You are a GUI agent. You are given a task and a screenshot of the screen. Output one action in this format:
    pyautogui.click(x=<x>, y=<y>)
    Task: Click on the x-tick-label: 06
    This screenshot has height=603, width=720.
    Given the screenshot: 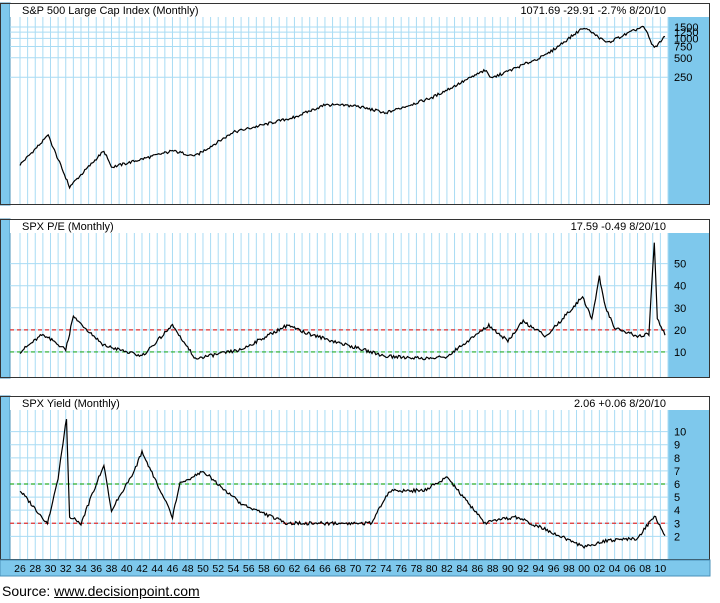 What is the action you would take?
    pyautogui.click(x=630, y=569)
    